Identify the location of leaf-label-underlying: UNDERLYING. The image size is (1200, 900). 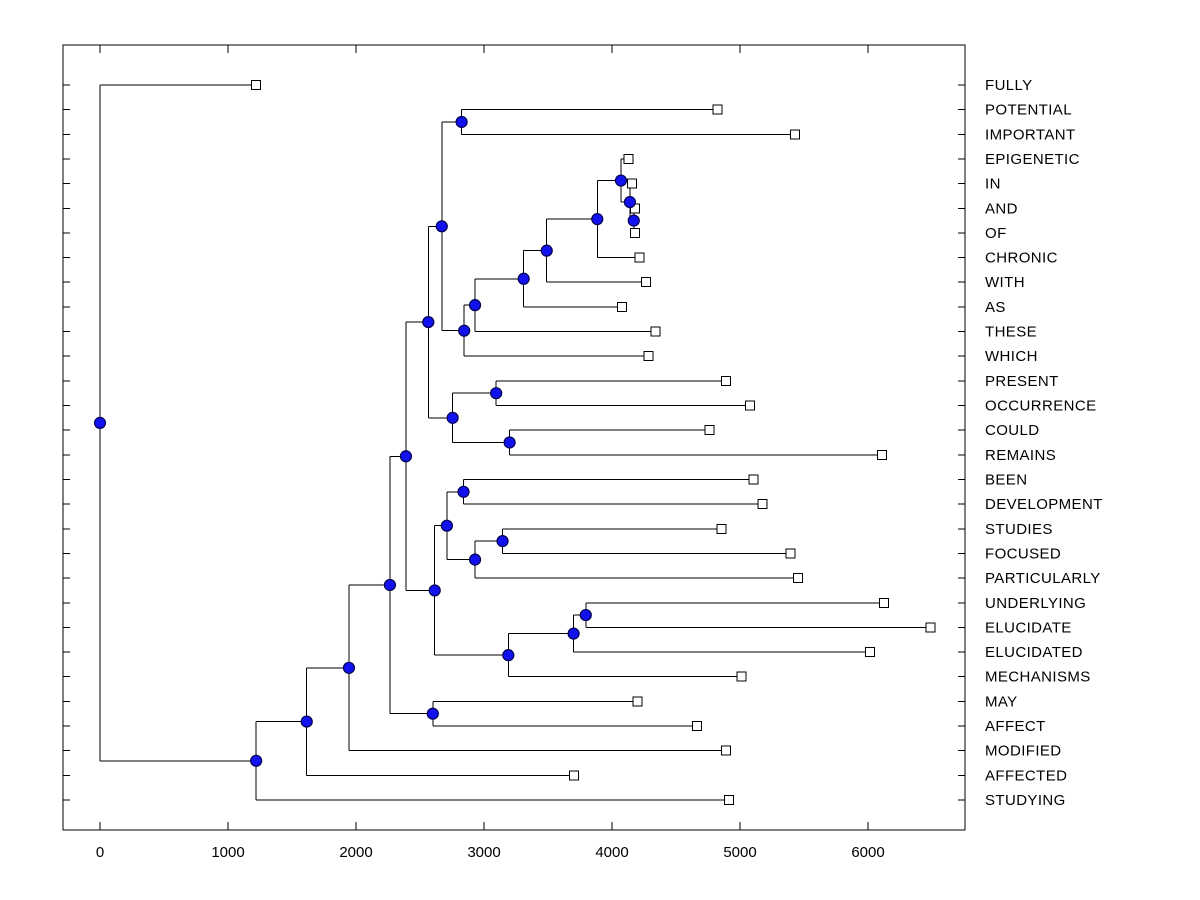
(1035, 603).